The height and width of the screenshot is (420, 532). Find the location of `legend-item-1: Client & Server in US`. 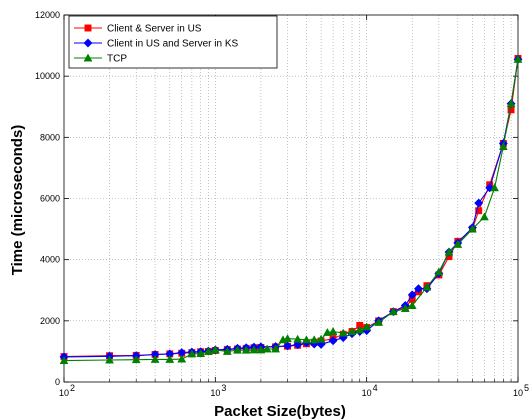

legend-item-1: Client & Server in US is located at coordinates (138, 29).